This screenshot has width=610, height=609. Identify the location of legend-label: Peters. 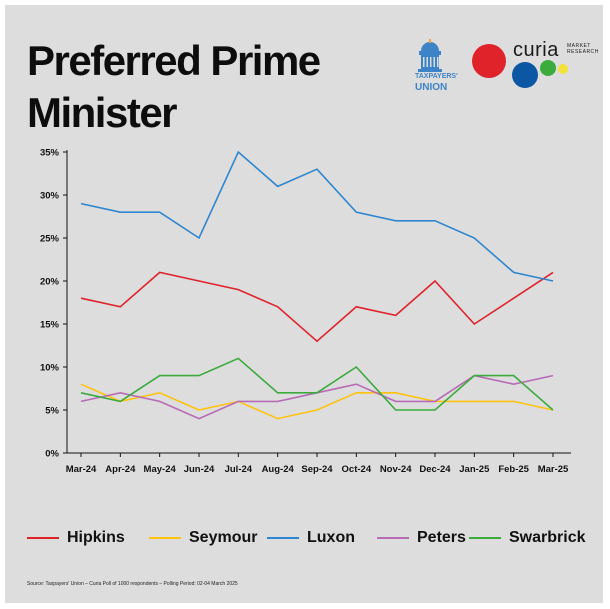
(441, 537).